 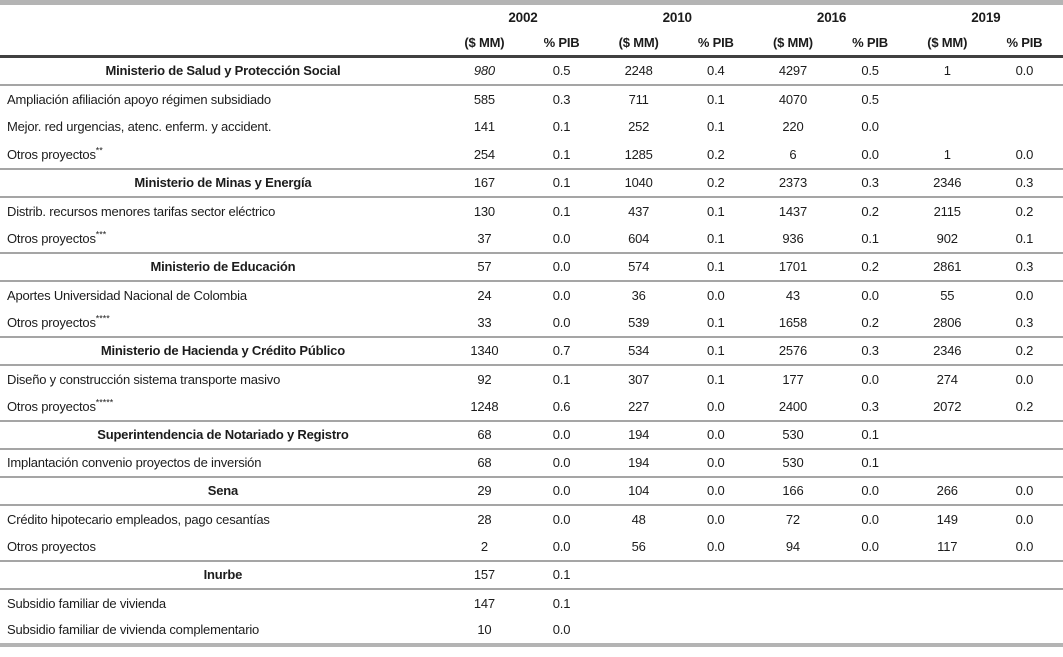 I want to click on row-label: Otros proyectos, so click(x=223, y=547).